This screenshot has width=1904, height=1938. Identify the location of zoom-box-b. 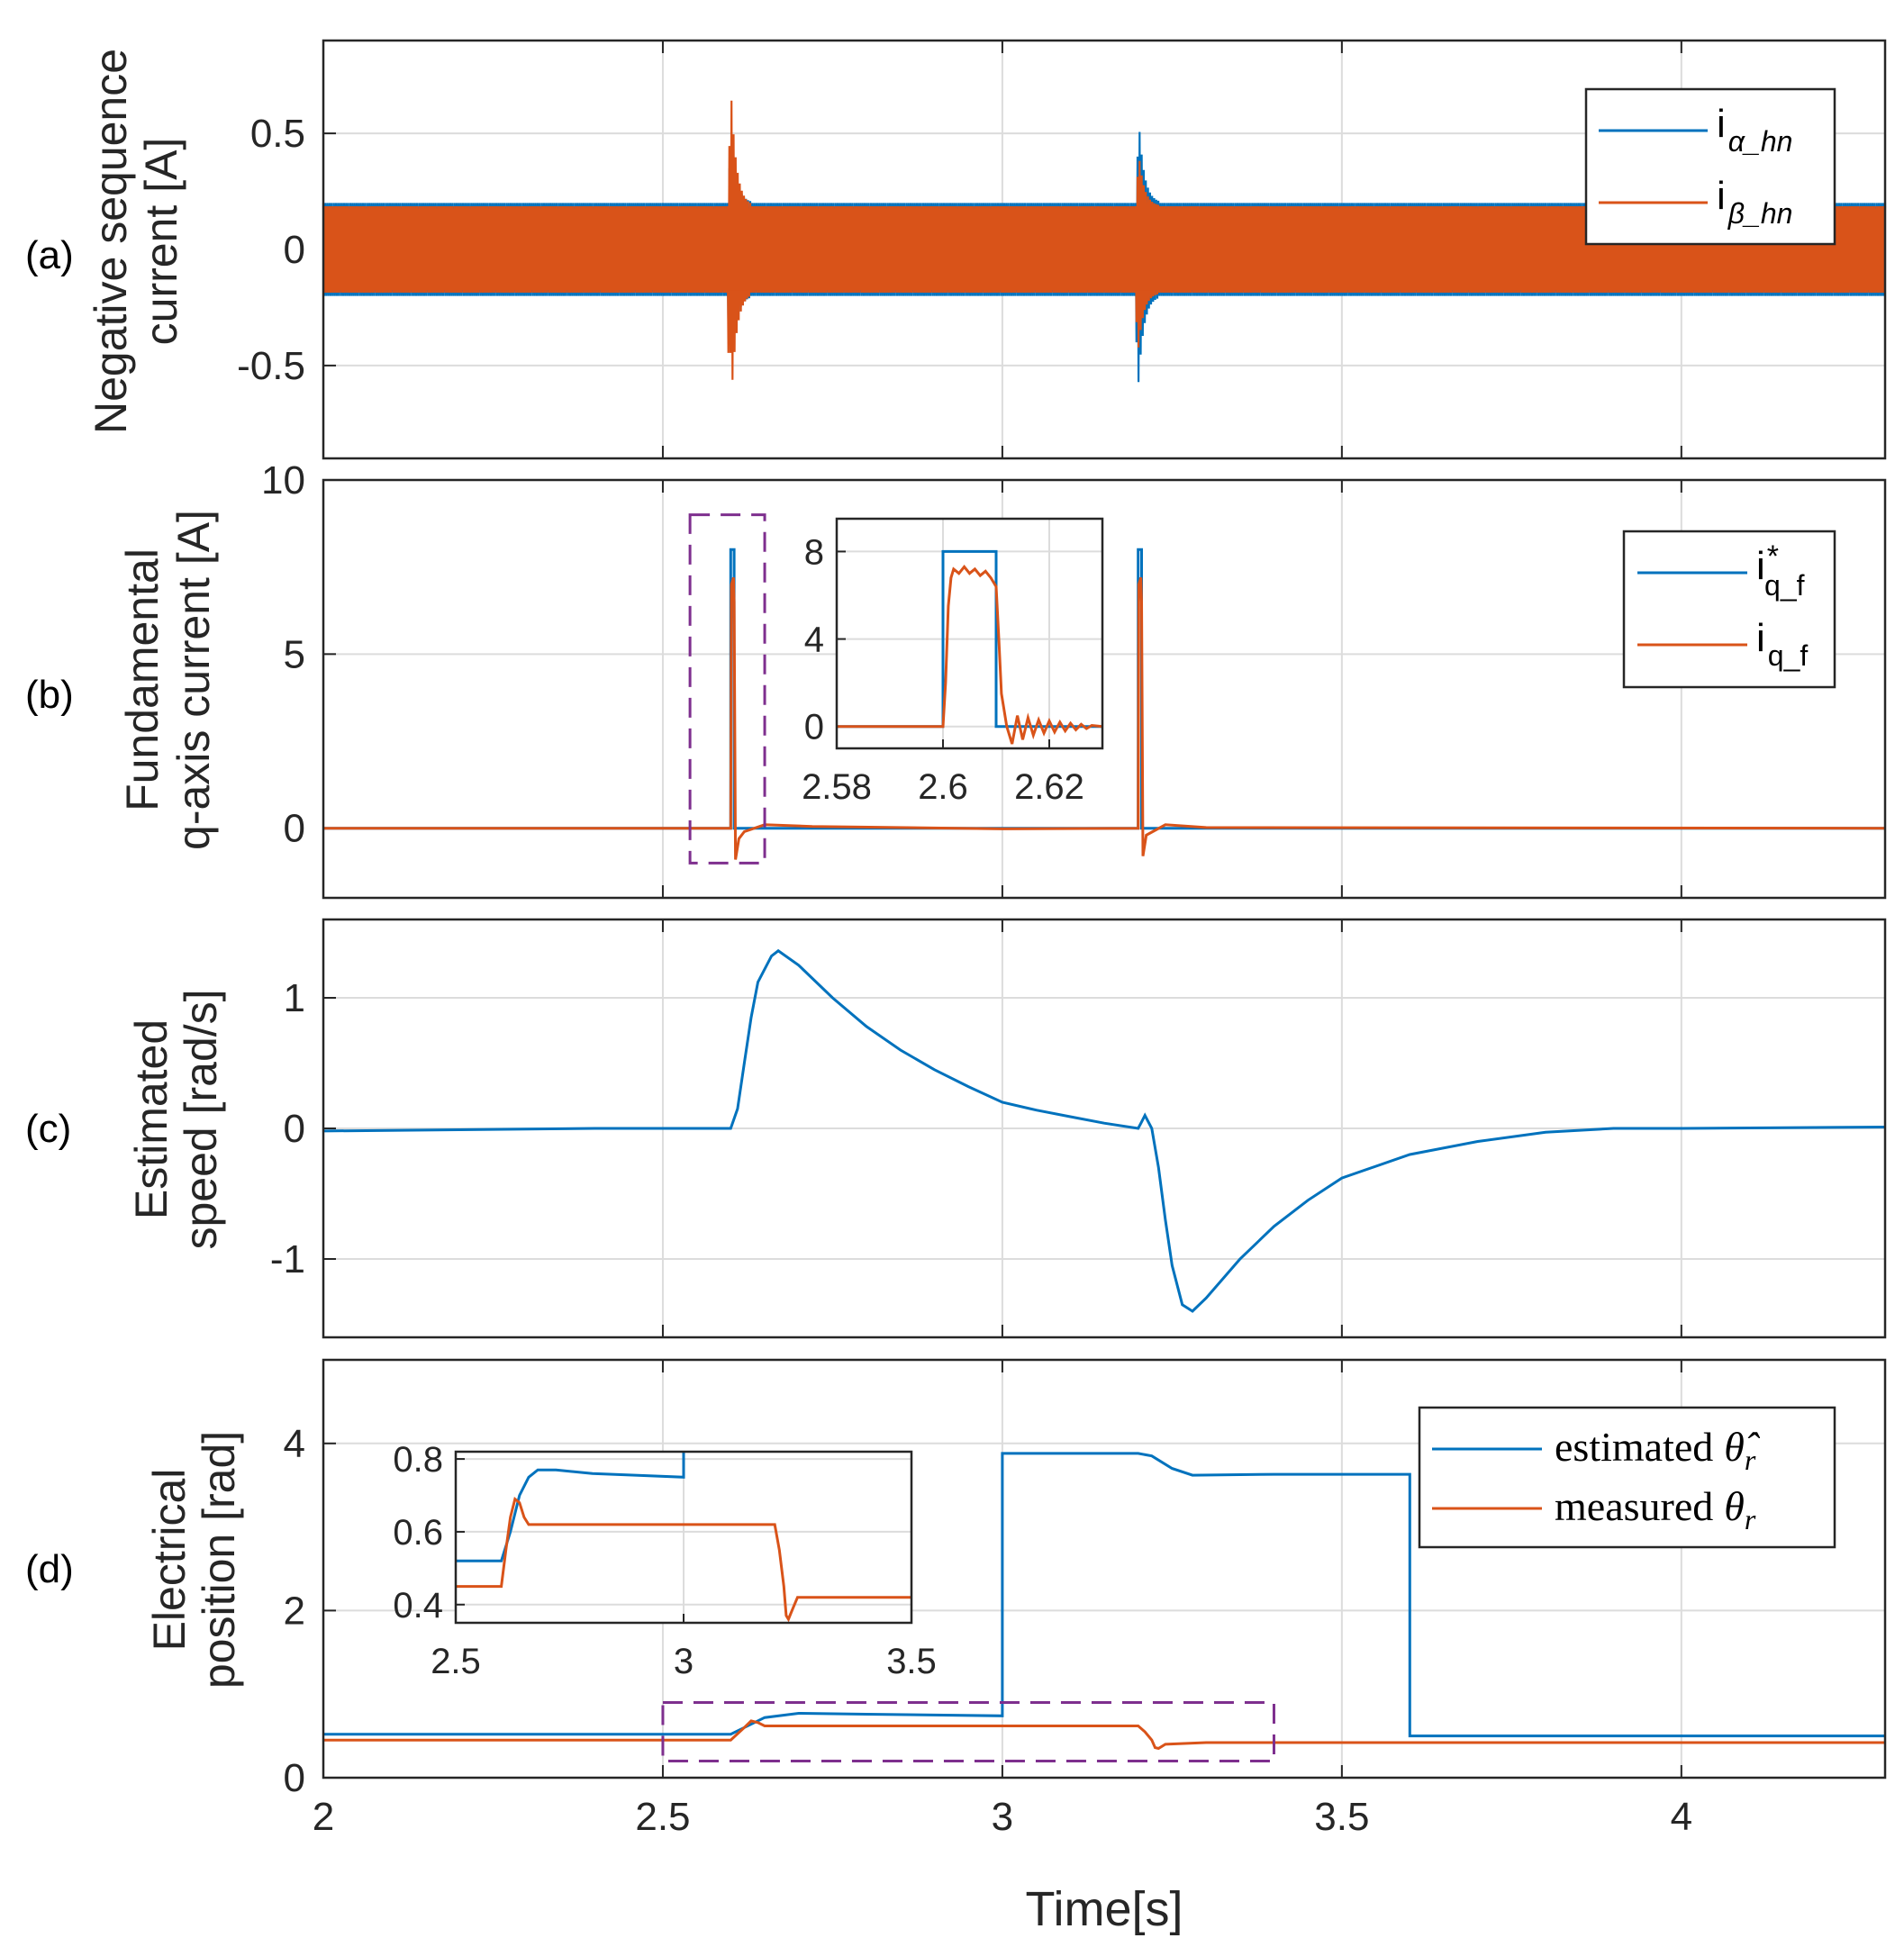
(727, 689).